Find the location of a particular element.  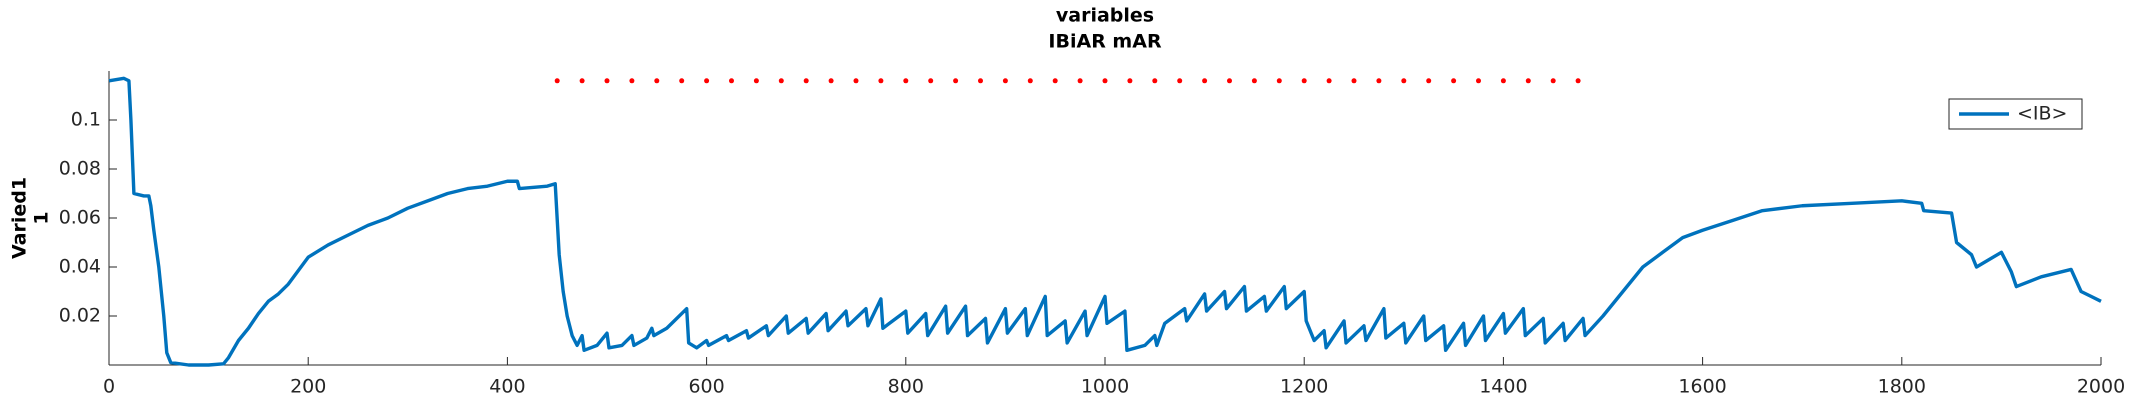

y-tick-label: 0.06 is located at coordinates (80, 218).